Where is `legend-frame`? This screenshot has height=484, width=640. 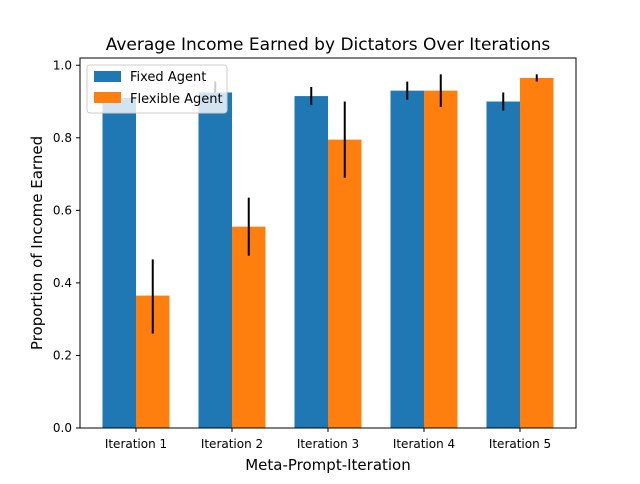
legend-frame is located at coordinates (157, 89).